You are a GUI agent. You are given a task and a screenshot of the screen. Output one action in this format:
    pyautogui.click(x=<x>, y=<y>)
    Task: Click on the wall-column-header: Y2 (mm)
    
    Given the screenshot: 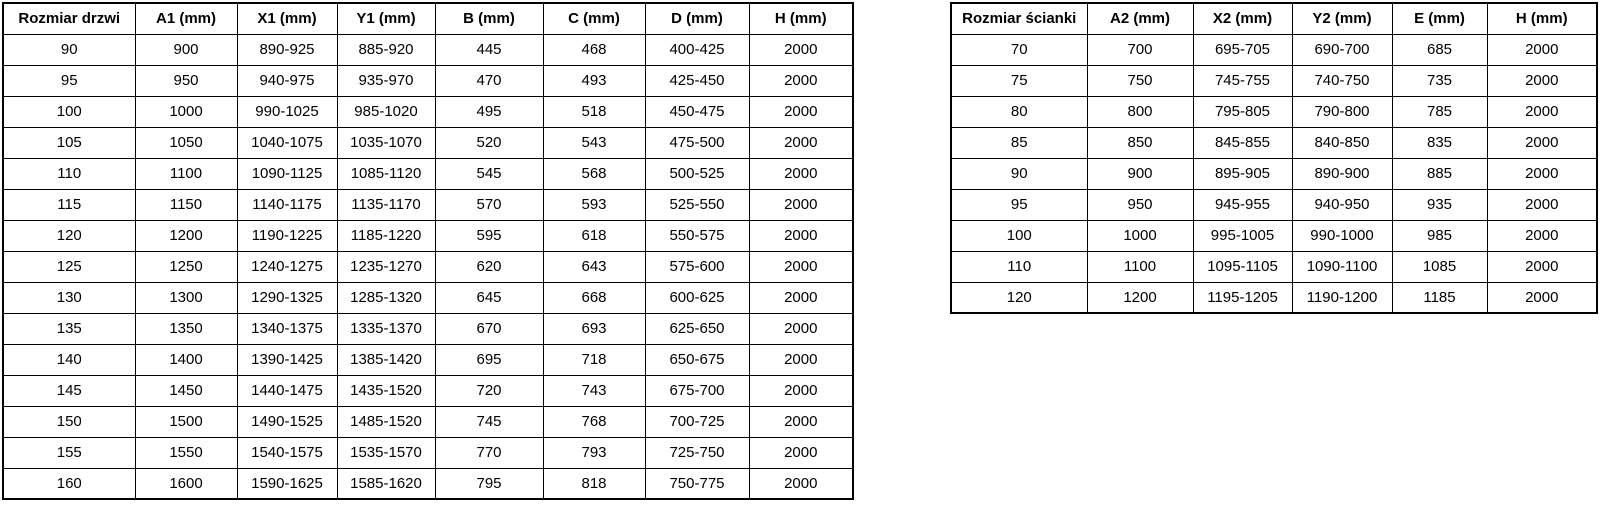 What is the action you would take?
    pyautogui.click(x=1342, y=18)
    